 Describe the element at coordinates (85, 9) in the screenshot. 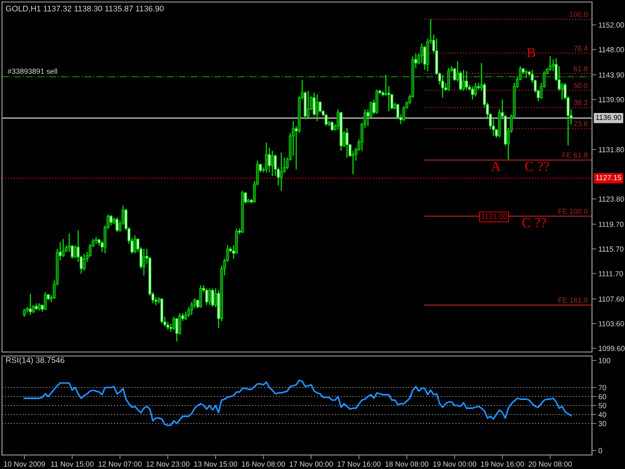

I see `chart-title: GOLD,H1 1137.32 1138.30 1135.87 1136.90` at that location.